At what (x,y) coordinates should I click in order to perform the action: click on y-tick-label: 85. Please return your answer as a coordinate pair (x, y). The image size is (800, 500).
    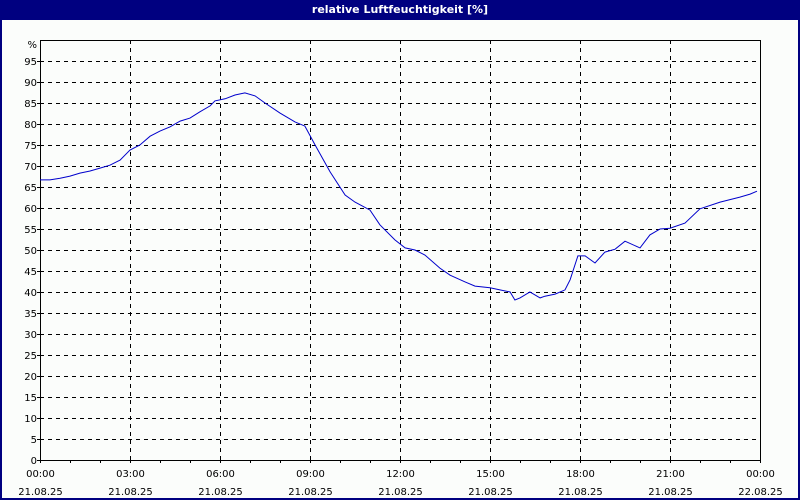
    Looking at the image, I should click on (30, 104).